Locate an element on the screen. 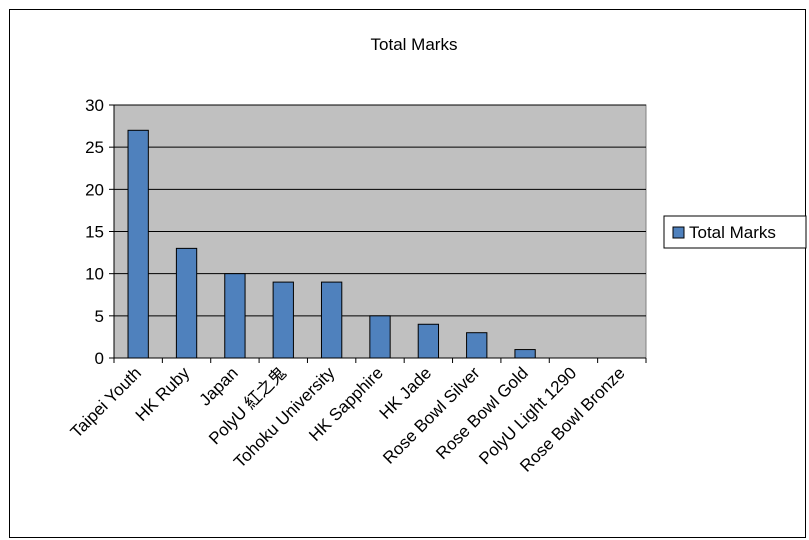 This screenshot has width=809, height=540. y-axis: 0 5 10 15 20 25 30 is located at coordinates (100, 232).